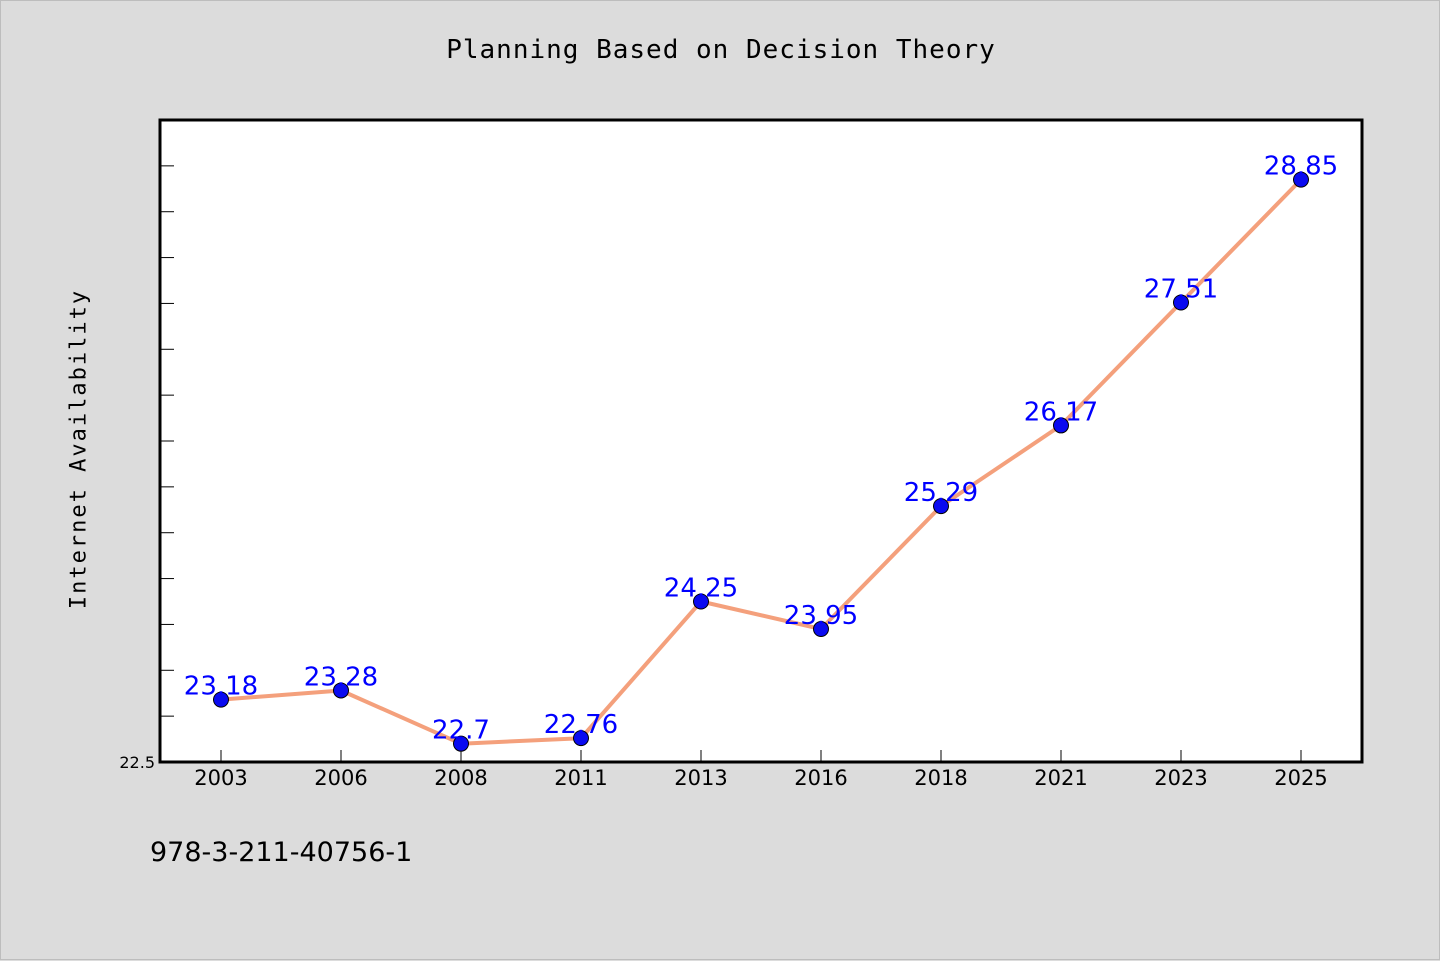  I want to click on data-label: 28.85, so click(1301, 167).